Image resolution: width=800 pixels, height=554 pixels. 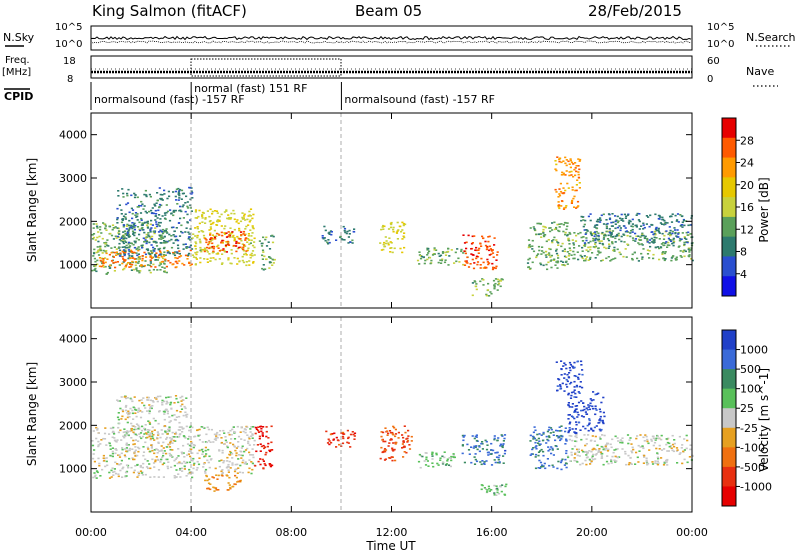 I want to click on y-tick-label: 2000, so click(x=73, y=425).